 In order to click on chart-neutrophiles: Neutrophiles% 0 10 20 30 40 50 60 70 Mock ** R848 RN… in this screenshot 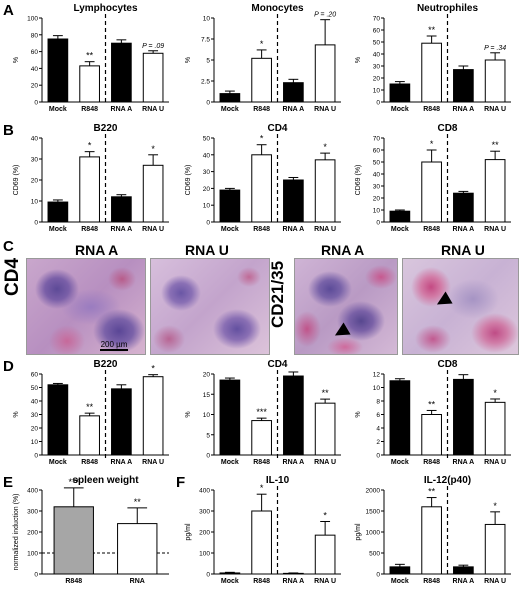, I will do `click(433, 58)`.